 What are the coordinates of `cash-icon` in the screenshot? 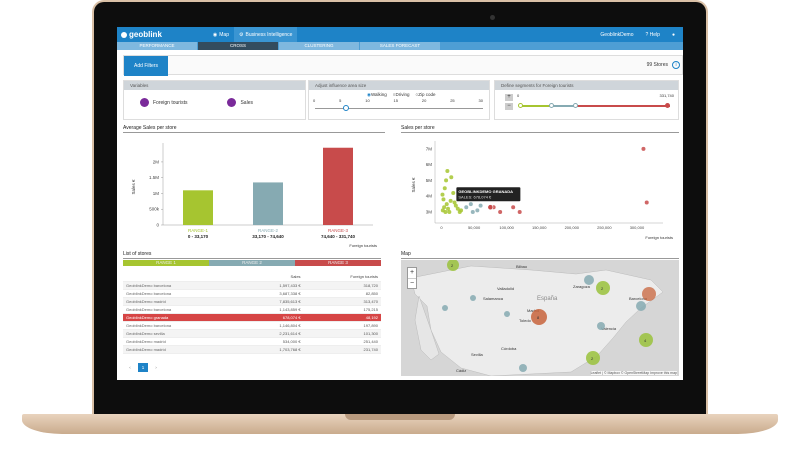 It's located at (232, 102).